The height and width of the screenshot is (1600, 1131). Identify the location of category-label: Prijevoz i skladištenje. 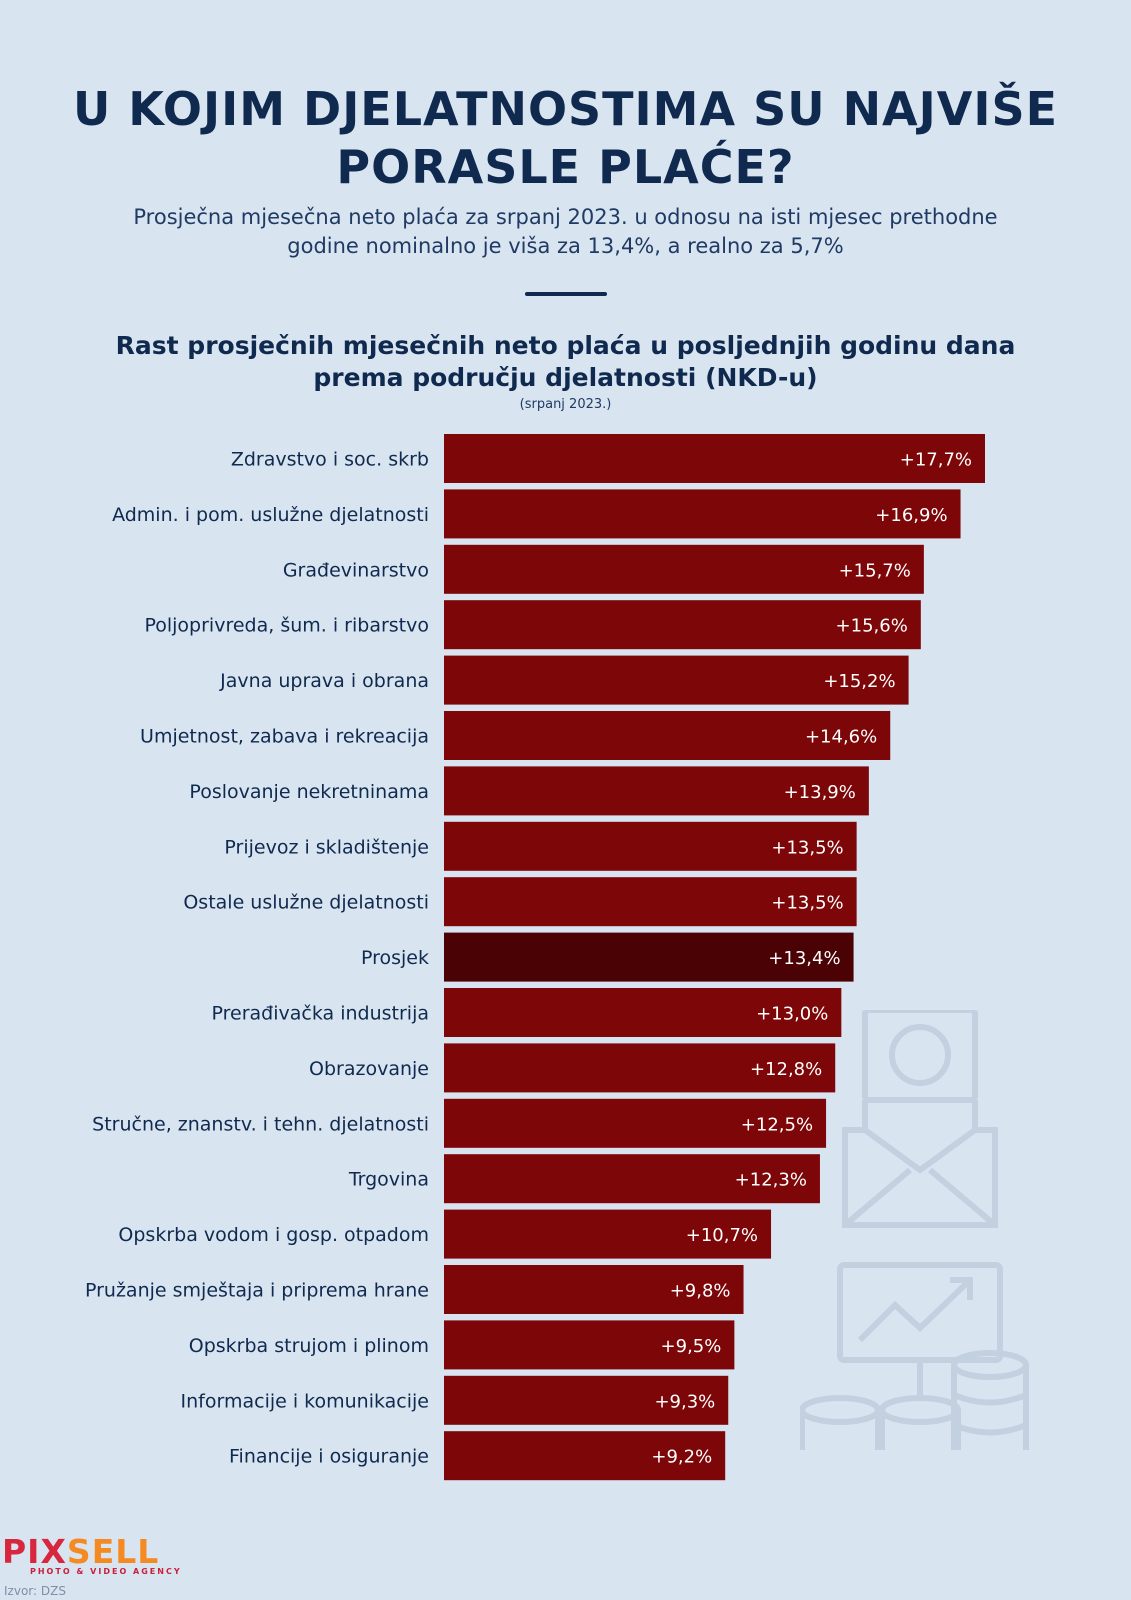
(326, 847).